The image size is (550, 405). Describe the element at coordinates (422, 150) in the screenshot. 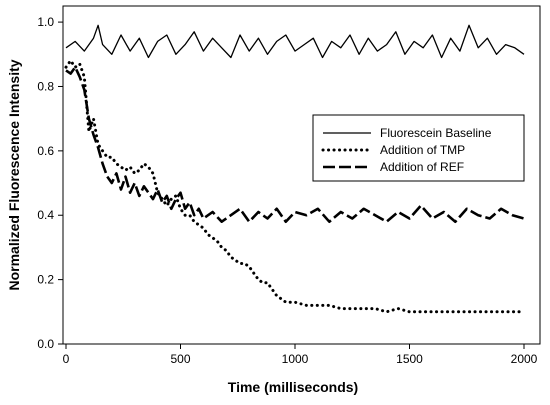

I see `legend-label-tmp: Addition of TMP` at that location.